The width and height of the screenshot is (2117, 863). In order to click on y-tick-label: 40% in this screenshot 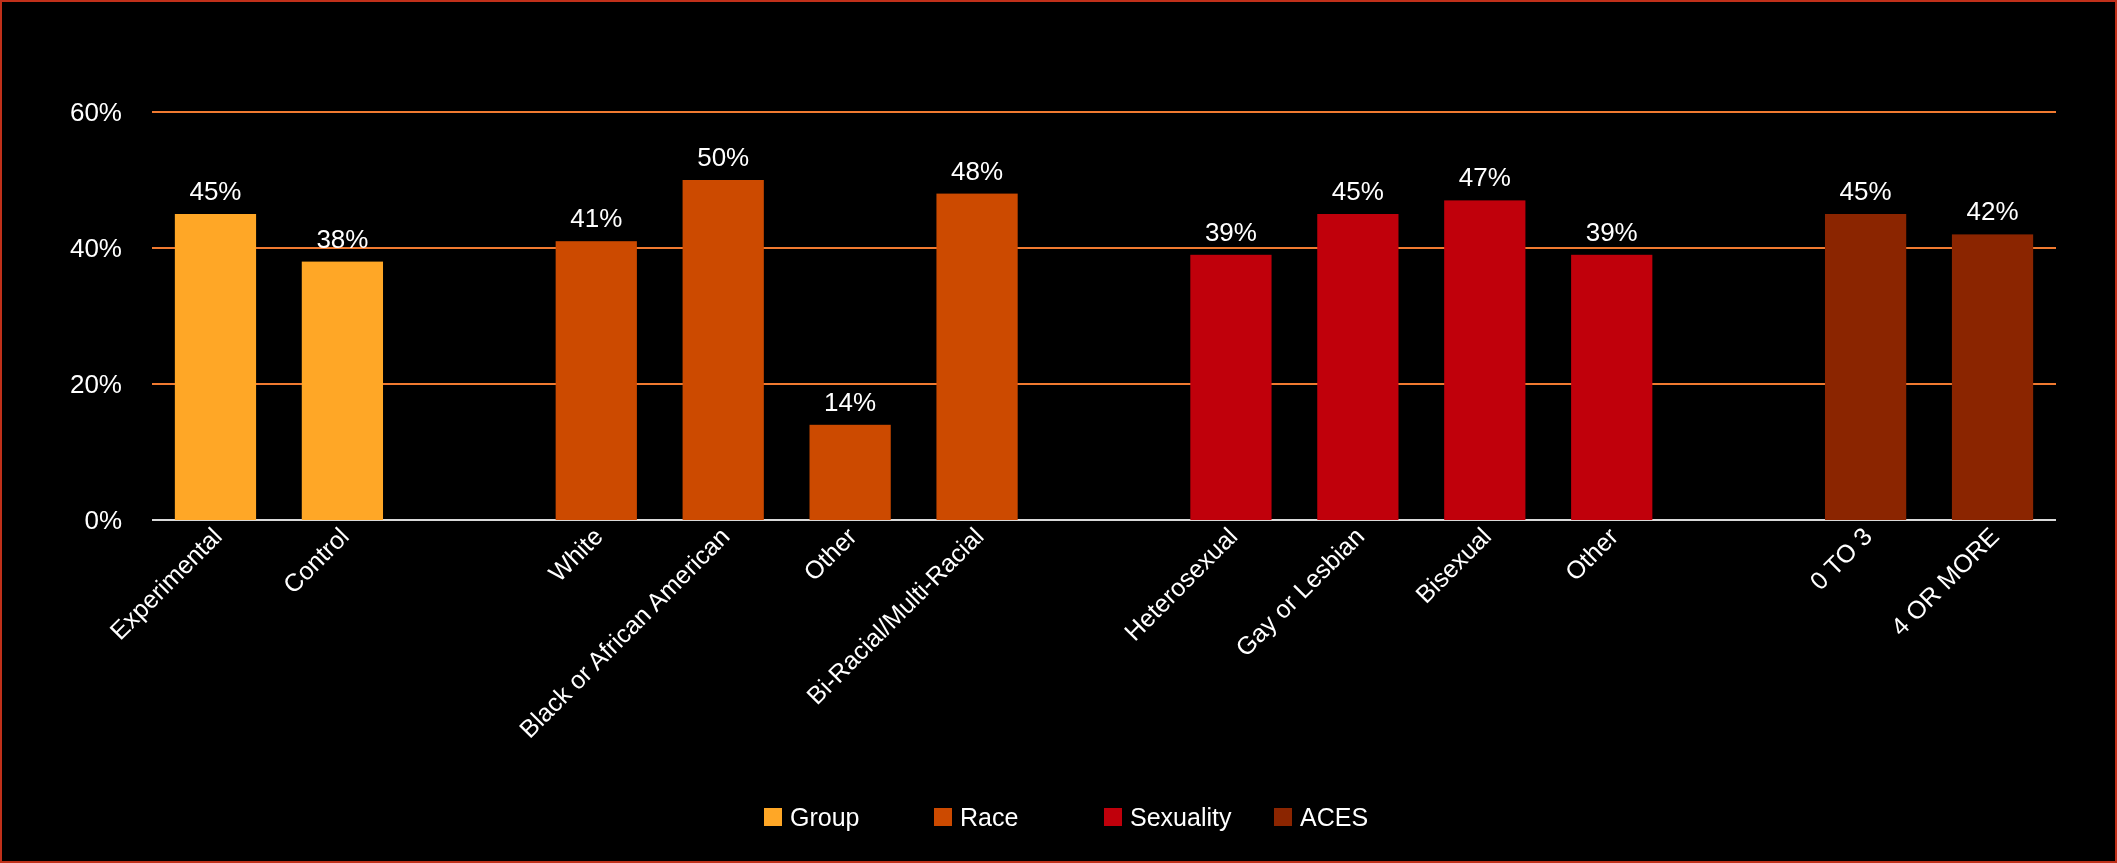, I will do `click(95, 248)`.